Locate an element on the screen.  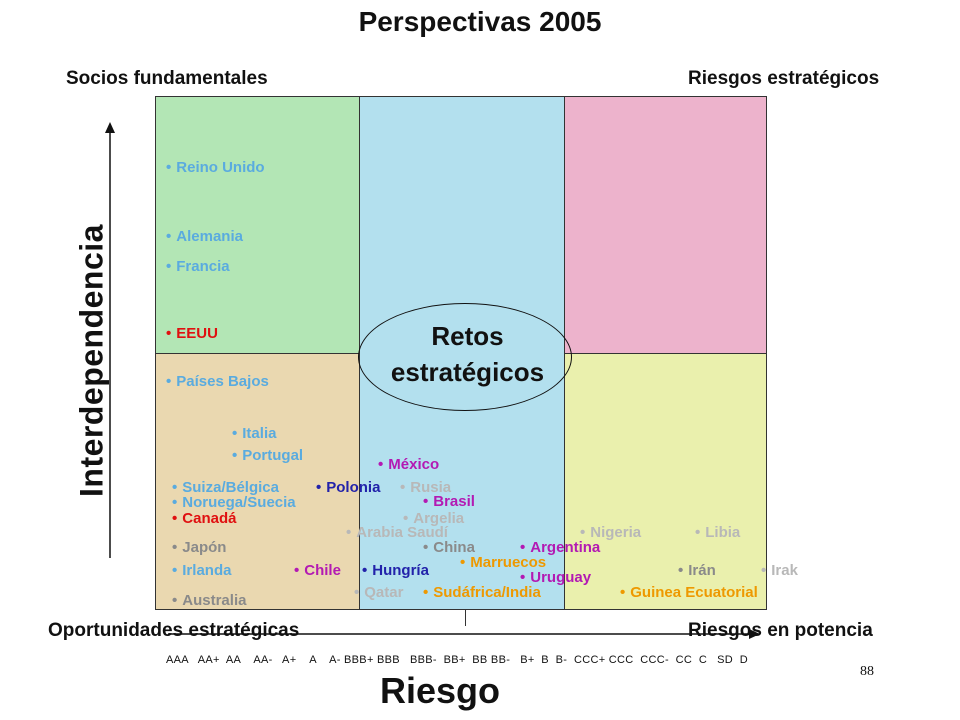
quadrant-pink is located at coordinates (665, 225).